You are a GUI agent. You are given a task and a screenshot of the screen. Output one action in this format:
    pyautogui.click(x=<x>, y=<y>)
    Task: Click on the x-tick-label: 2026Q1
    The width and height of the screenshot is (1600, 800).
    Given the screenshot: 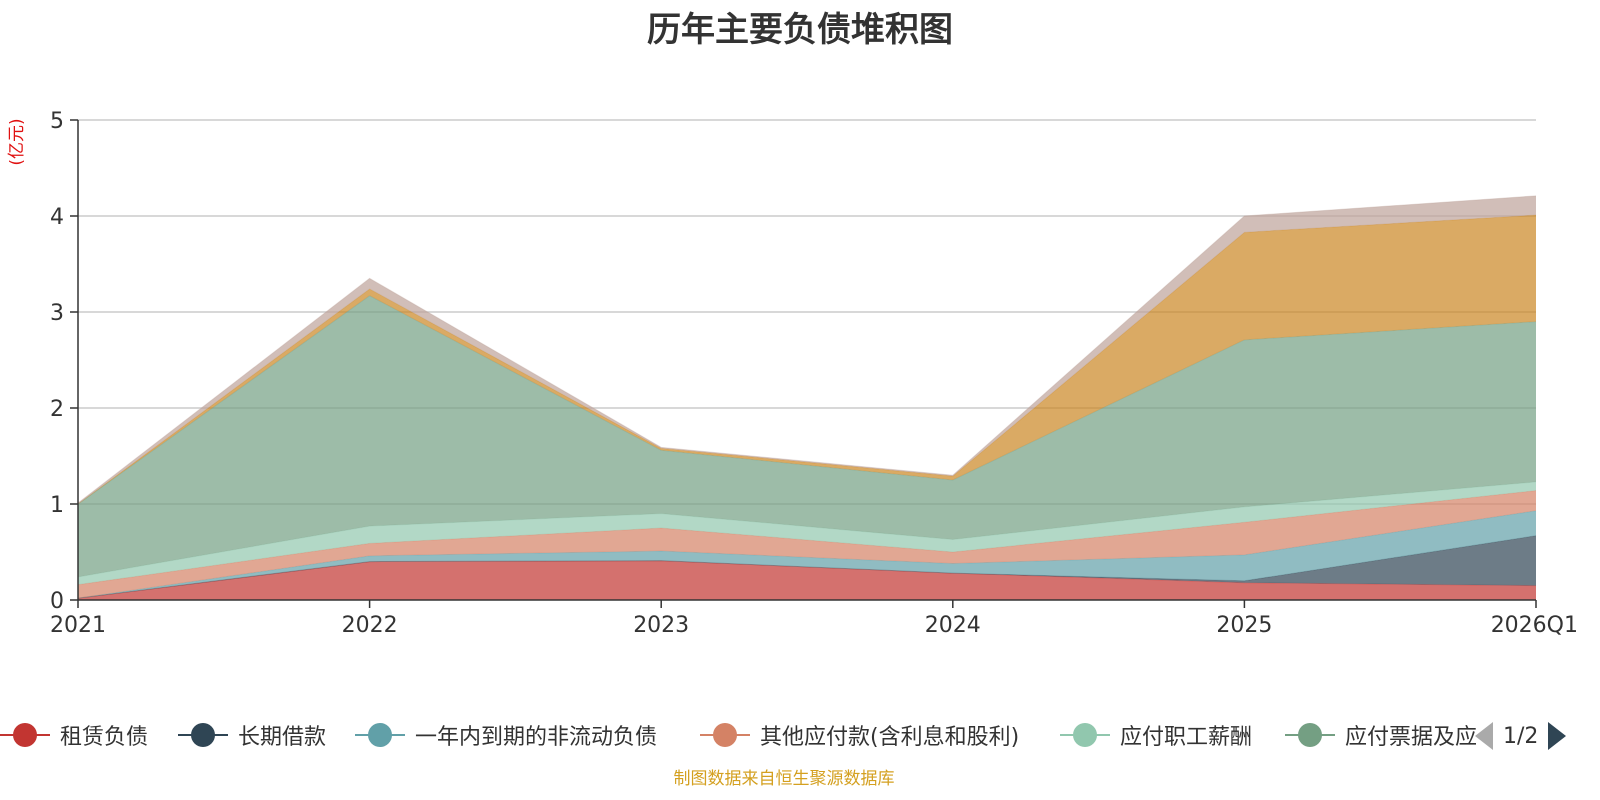 What is the action you would take?
    pyautogui.click(x=1534, y=625)
    